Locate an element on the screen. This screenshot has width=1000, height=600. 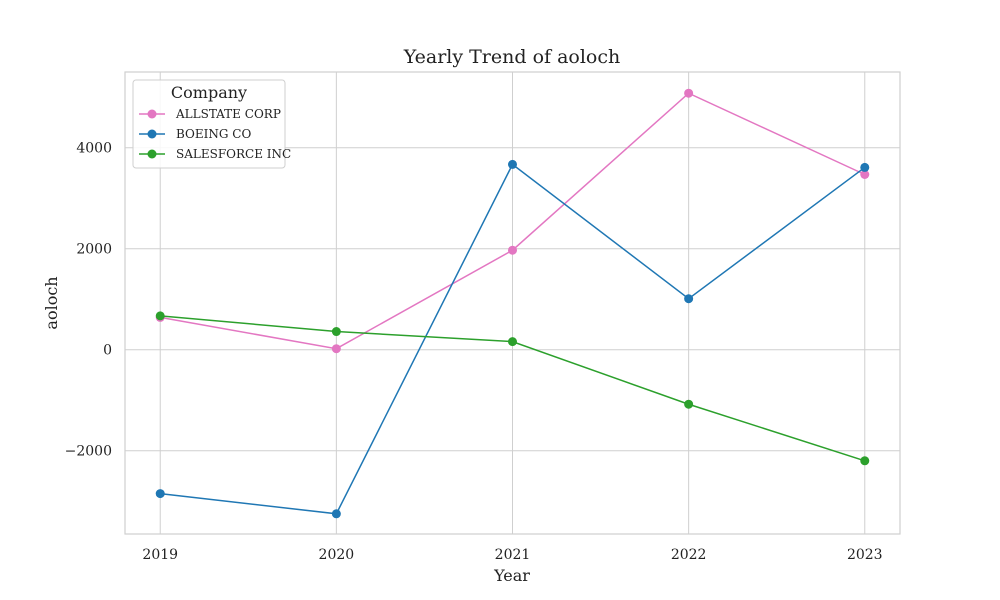
y-tick-label: 2000 is located at coordinates (94, 250).